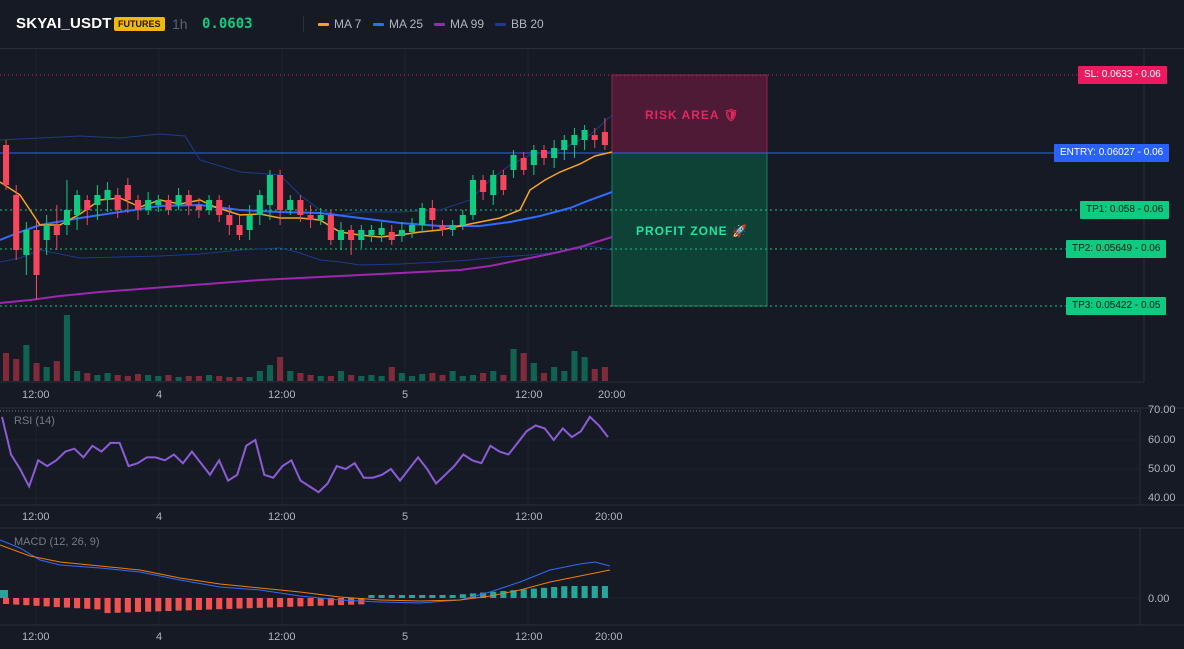 The height and width of the screenshot is (649, 1184). Describe the element at coordinates (339, 24) in the screenshot. I see `legend-ma7: MA 7` at that location.